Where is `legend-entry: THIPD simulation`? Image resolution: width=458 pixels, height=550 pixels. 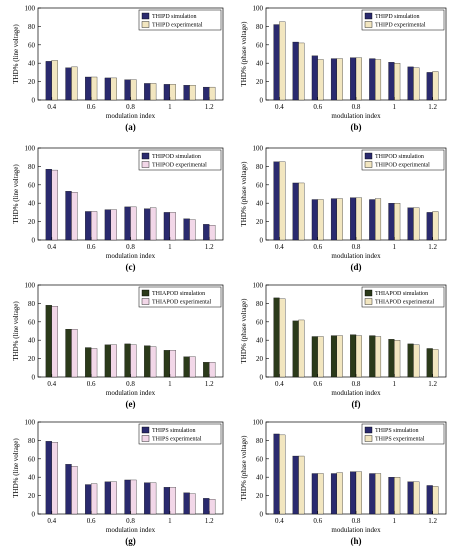 legend-entry: THIPD simulation is located at coordinates (397, 17).